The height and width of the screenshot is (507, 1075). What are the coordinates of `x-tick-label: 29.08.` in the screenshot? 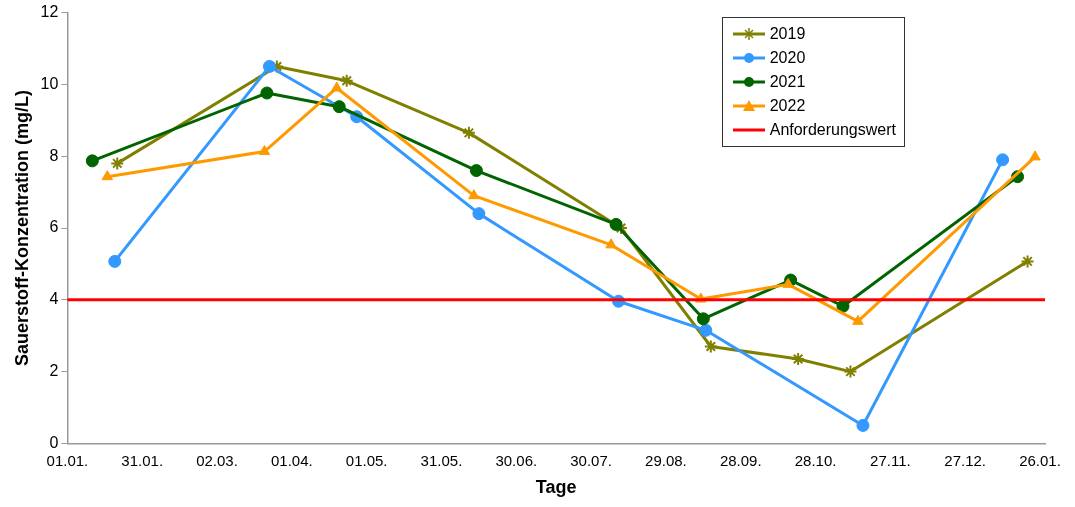 It's located at (666, 460).